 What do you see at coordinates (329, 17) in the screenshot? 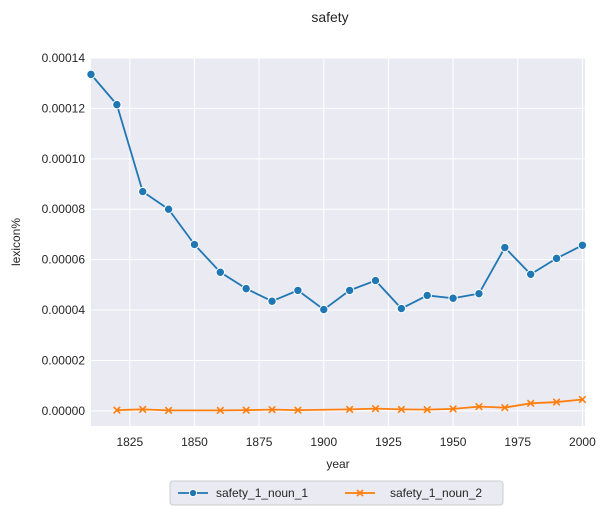
I see `chart-title: safety` at bounding box center [329, 17].